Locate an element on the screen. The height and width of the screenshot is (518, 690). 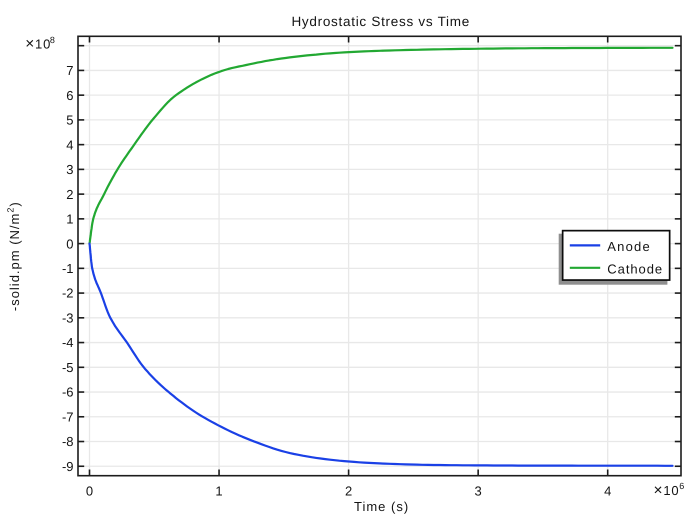
svg-text: -4 is located at coordinates (68, 342).